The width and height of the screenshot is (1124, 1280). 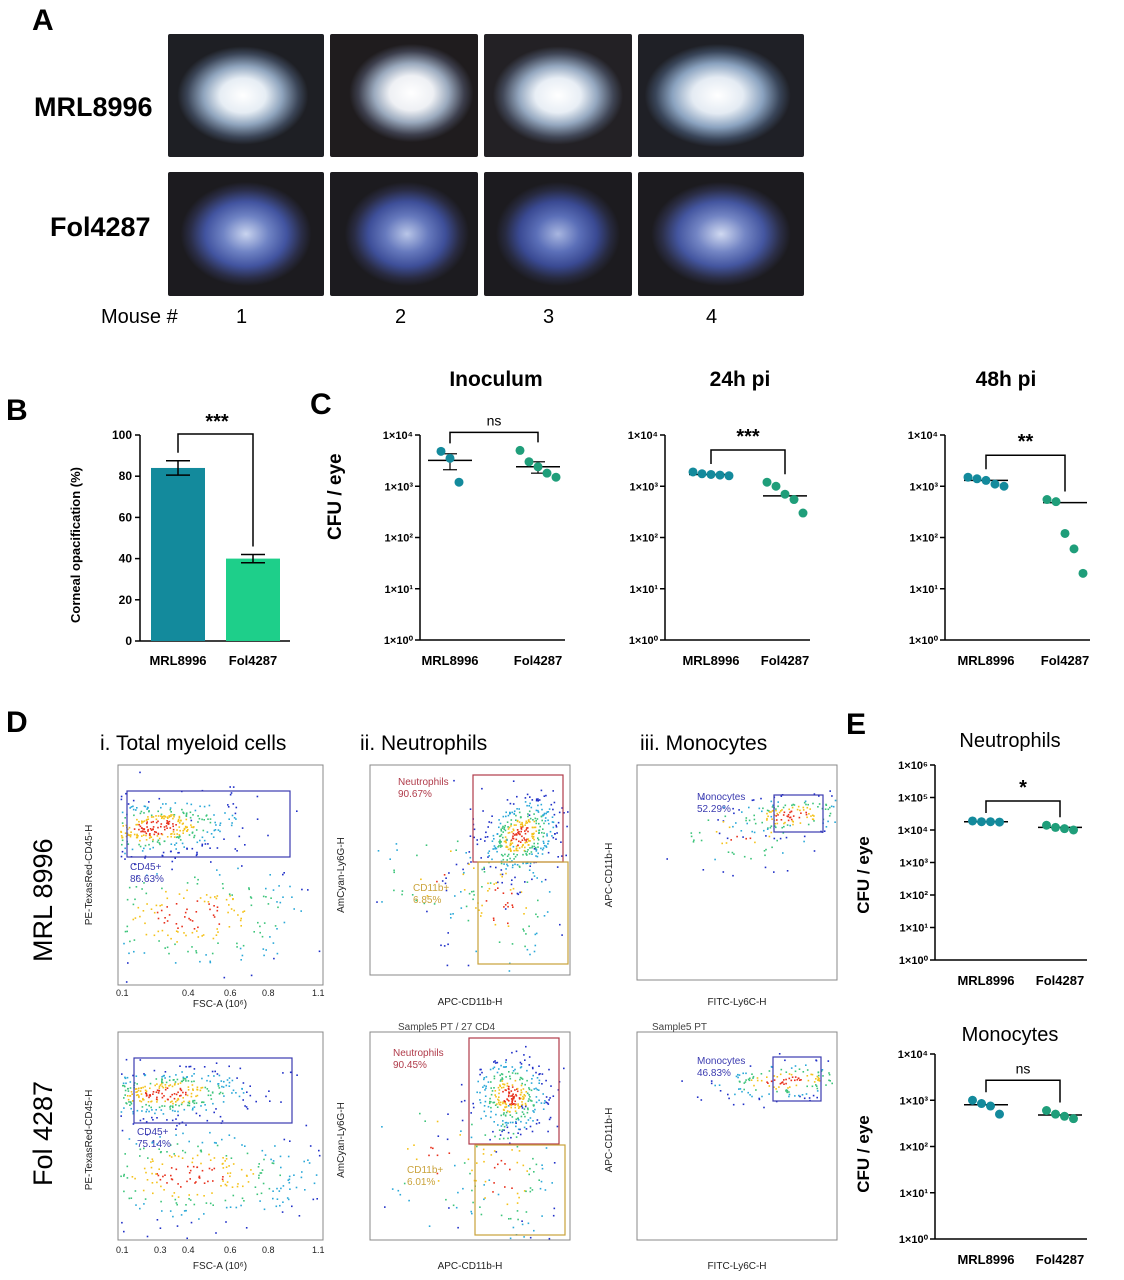 What do you see at coordinates (418, 1053) in the screenshot?
I see `gate-label-neutrophils-fol: Neutrophils` at bounding box center [418, 1053].